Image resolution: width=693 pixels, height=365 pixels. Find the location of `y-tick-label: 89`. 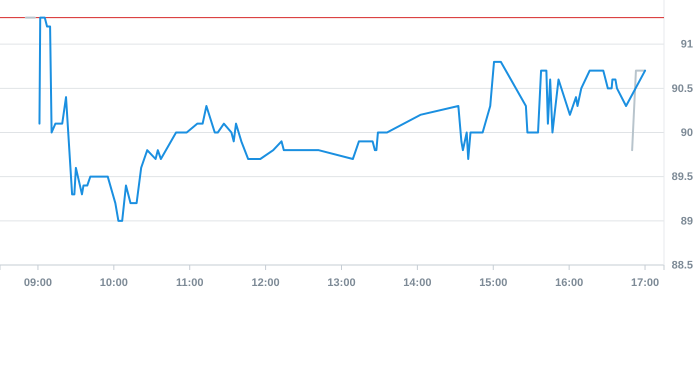

y-tick-label: 89 is located at coordinates (686, 221).